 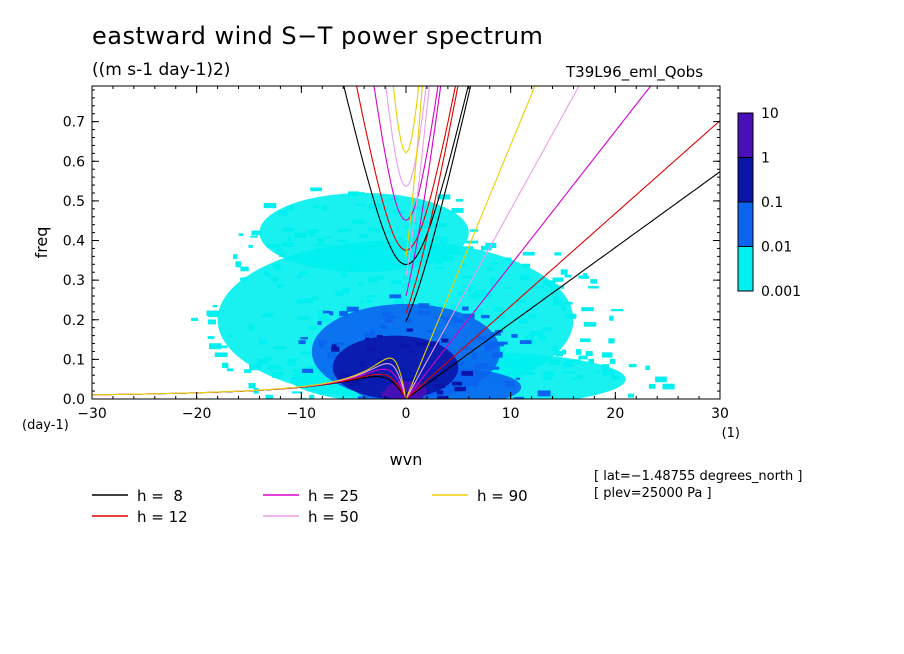 I want to click on legend-label-1: h = 12, so click(x=162, y=517).